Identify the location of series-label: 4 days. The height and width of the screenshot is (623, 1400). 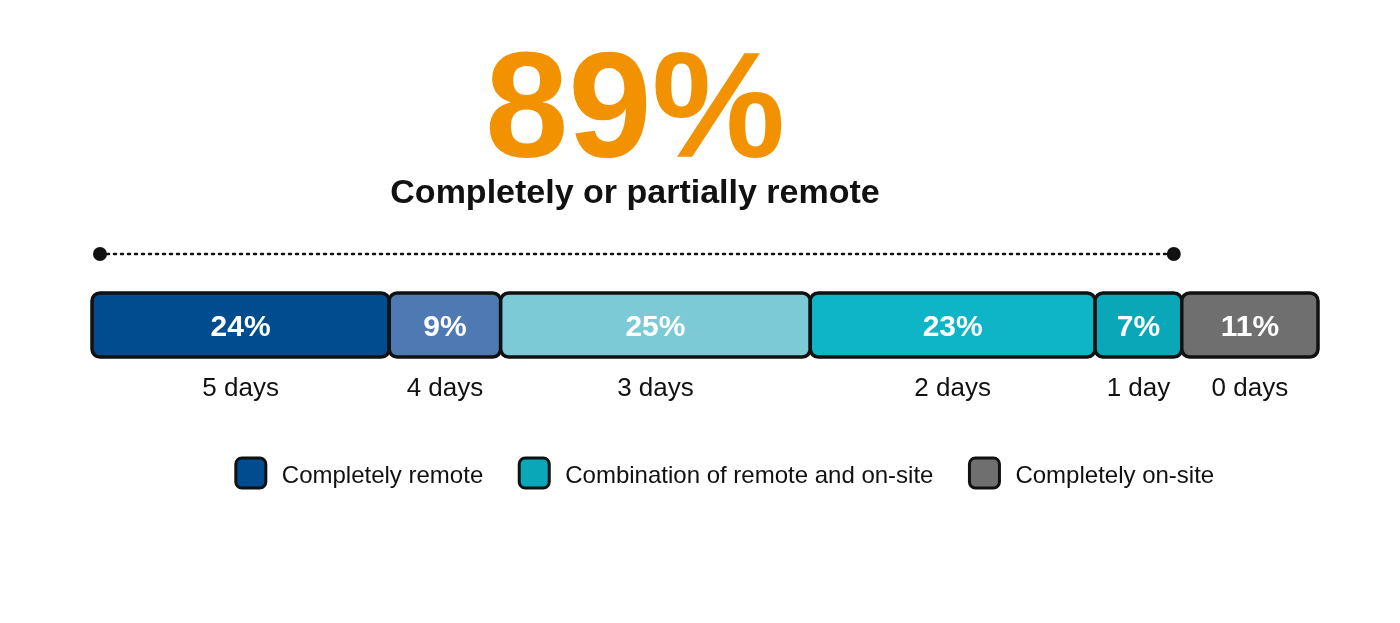
(445, 387).